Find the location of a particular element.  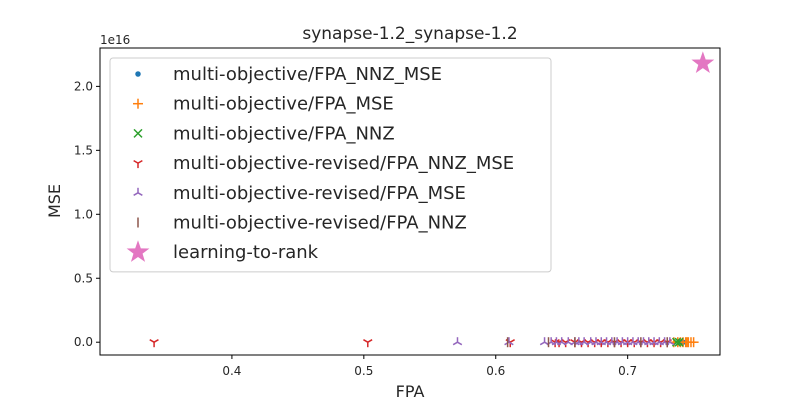

x-tick-label: 0.4 is located at coordinates (231, 371).